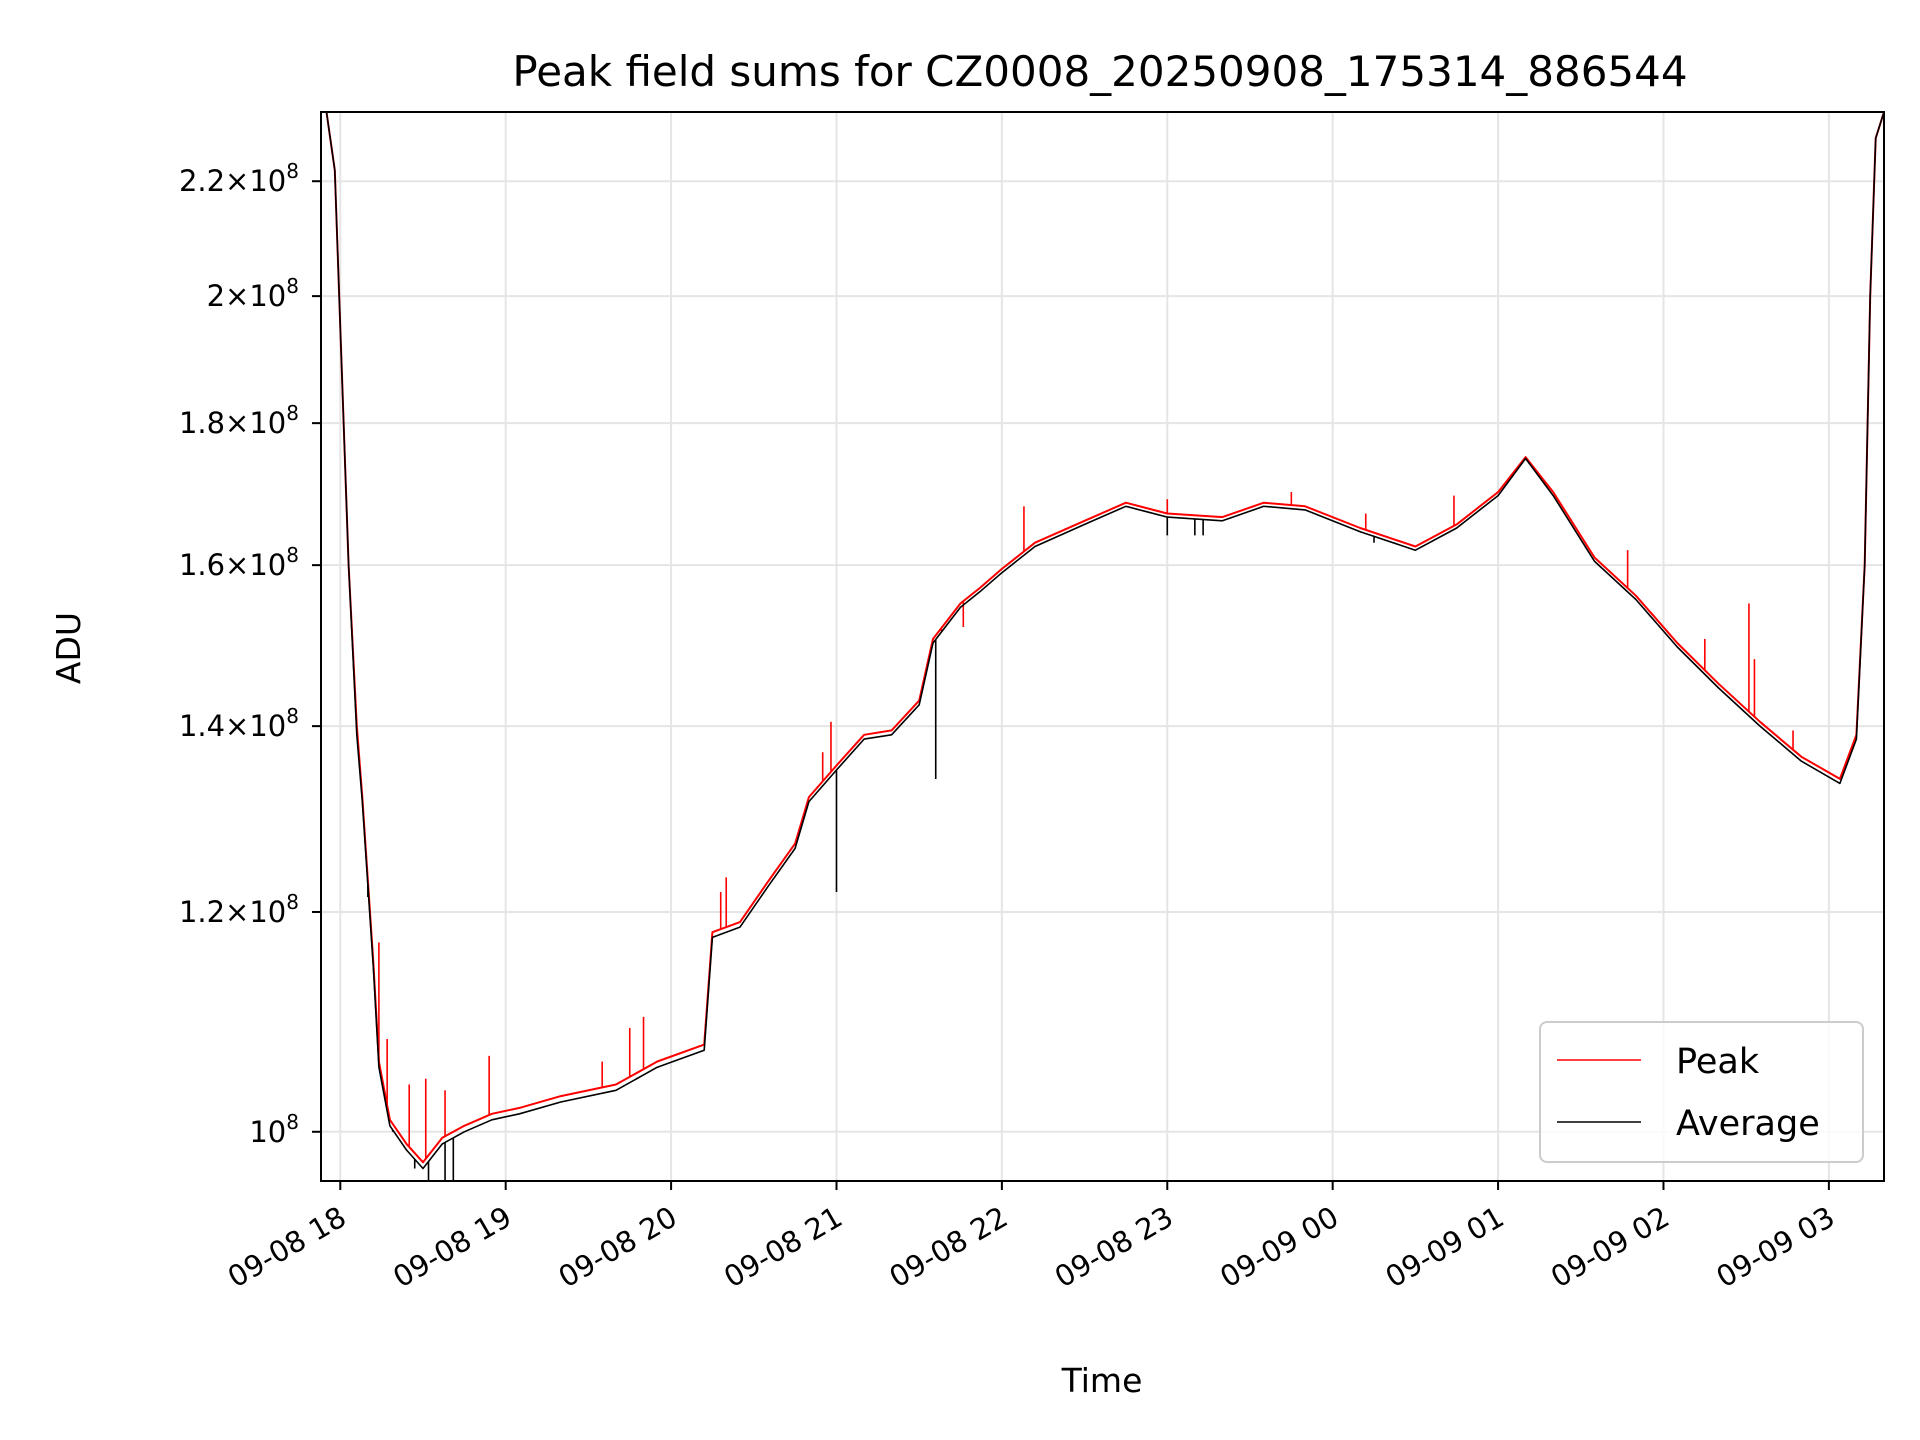 This screenshot has width=1920, height=1440. What do you see at coordinates (239, 178) in the screenshot?
I see `y-tick-label: 2.2×108` at bounding box center [239, 178].